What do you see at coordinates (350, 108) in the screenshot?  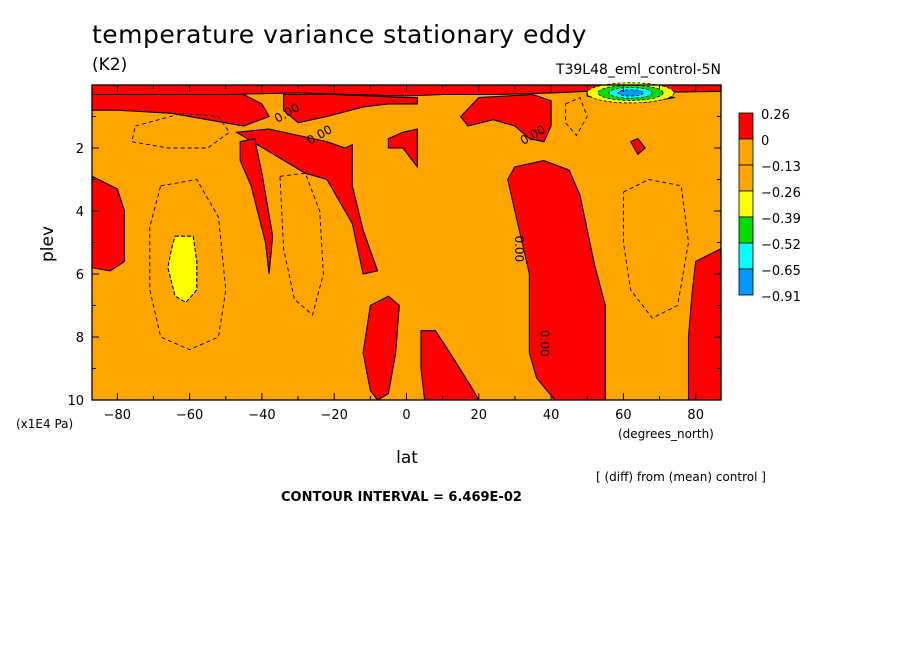 I see `region-upper-mid-blob` at bounding box center [350, 108].